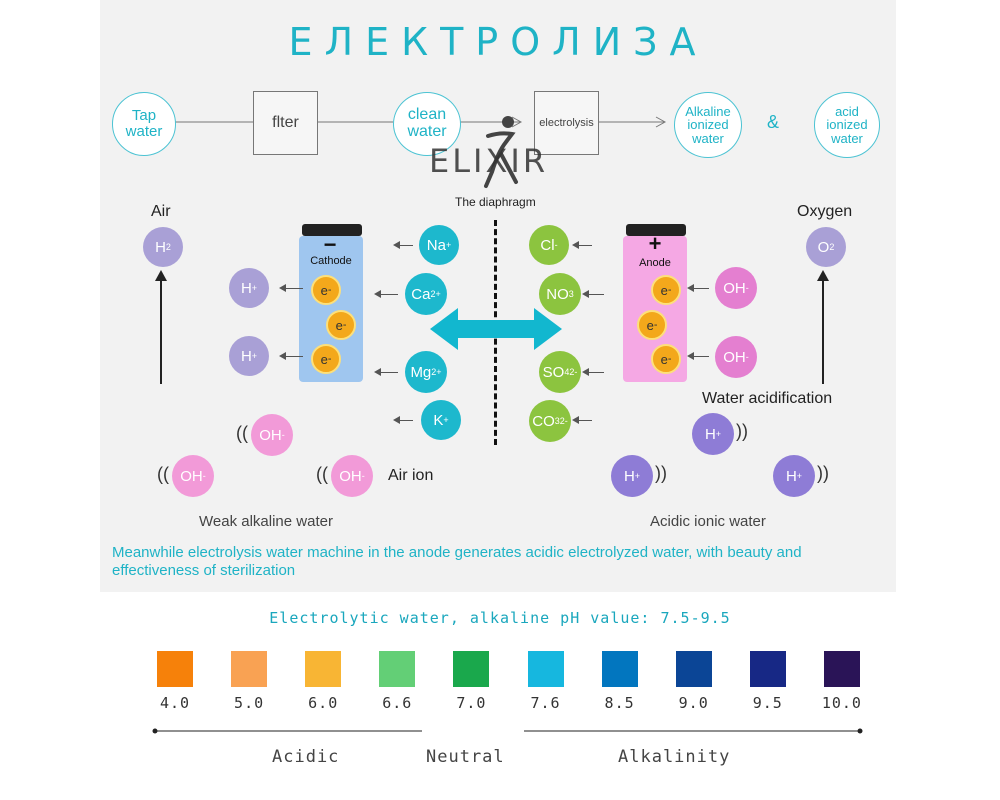 This screenshot has width=1000, height=800. I want to click on scale-lines, so click(507, 731).